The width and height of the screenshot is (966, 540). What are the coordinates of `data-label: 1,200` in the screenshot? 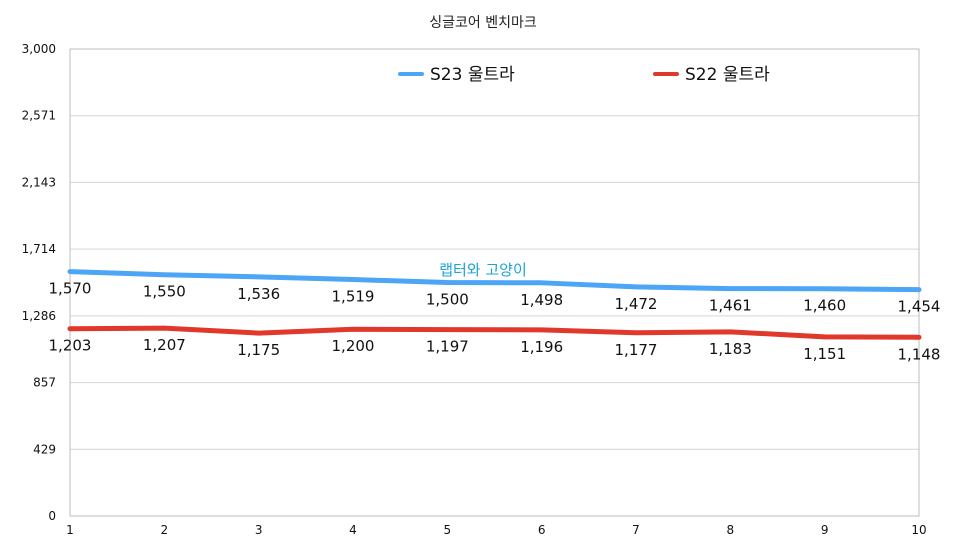 It's located at (353, 346).